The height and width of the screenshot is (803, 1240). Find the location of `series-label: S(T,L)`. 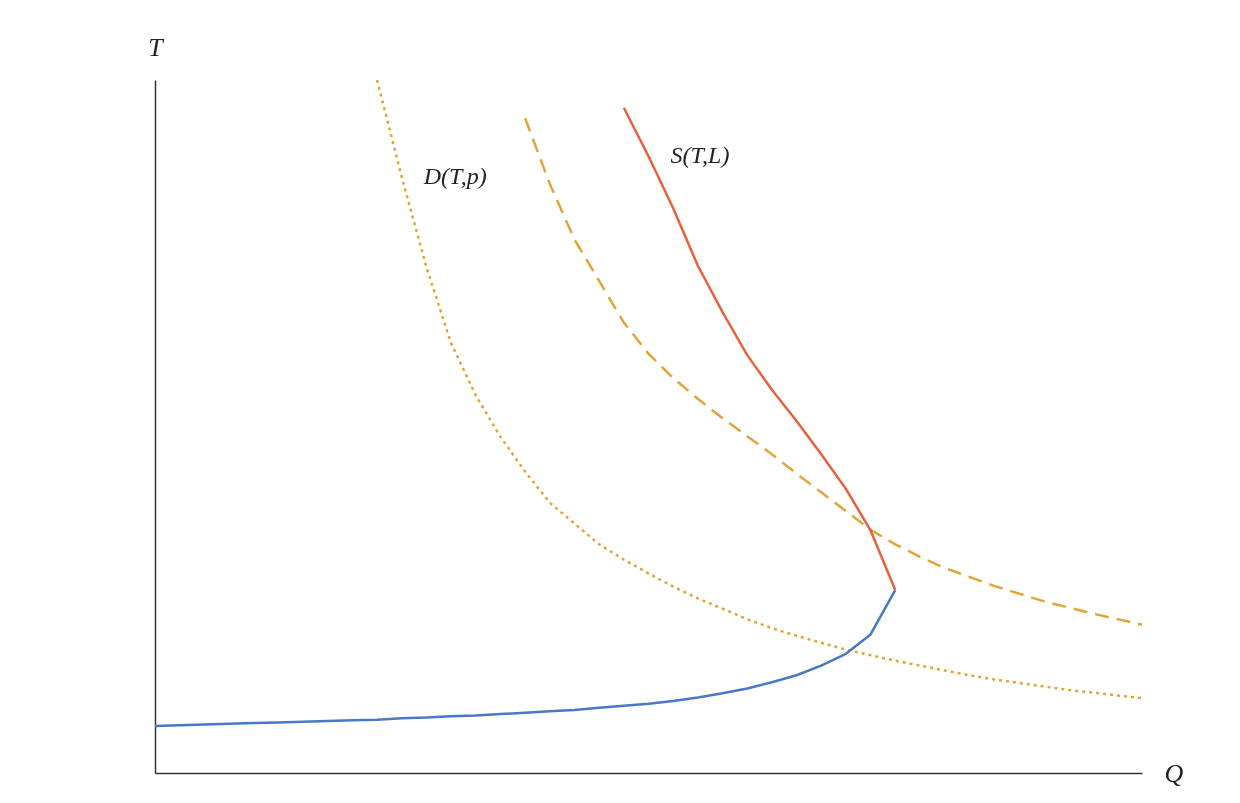

series-label: S(T,L) is located at coordinates (700, 155).